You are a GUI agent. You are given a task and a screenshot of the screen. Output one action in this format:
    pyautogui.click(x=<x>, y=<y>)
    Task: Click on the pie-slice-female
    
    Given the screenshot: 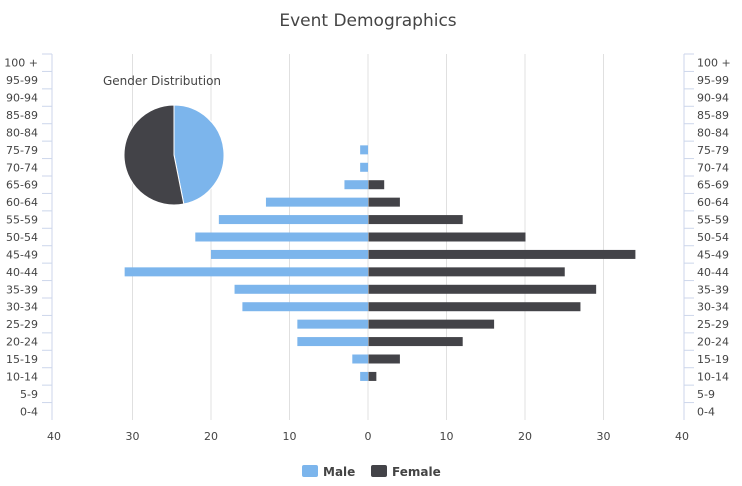 What is the action you would take?
    pyautogui.click(x=154, y=155)
    